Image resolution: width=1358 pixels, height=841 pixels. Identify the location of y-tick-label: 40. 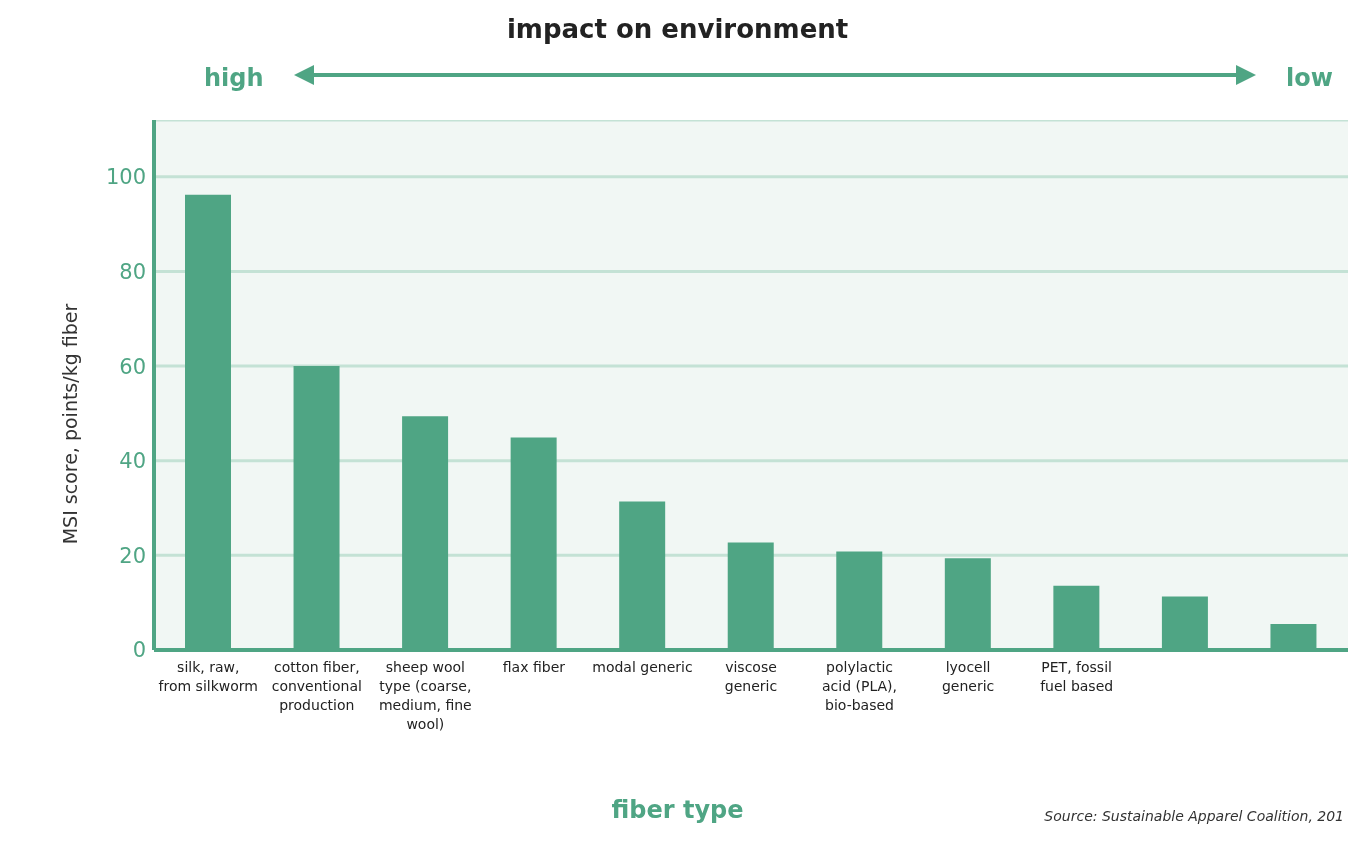
(132, 461).